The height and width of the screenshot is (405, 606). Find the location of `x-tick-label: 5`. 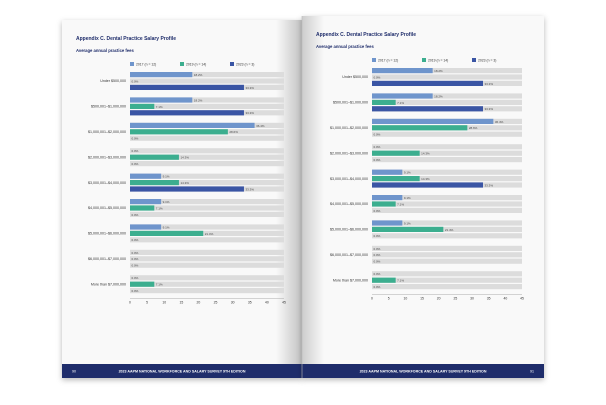

x-tick-label: 5 is located at coordinates (147, 303).